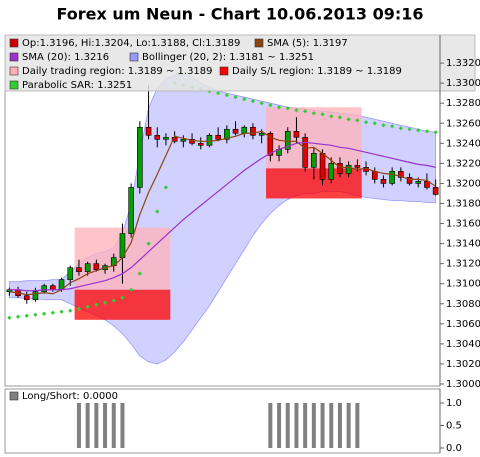 This screenshot has height=457, width=480. Describe the element at coordinates (77, 85) in the screenshot. I see `legend-label: Parabolic SAR: 1.3251` at that location.